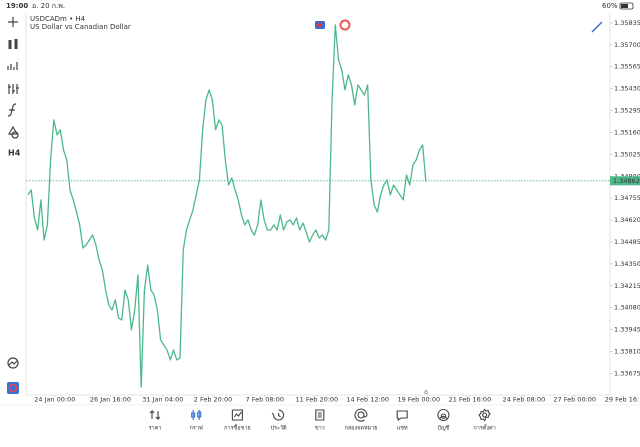  I want to click on x-tick-label: 26 Jan 16:00, so click(110, 400).